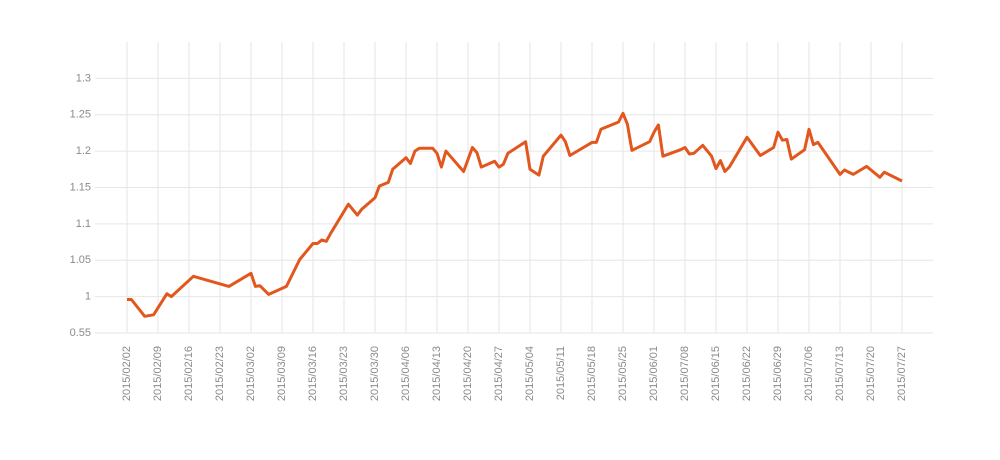  I want to click on x-tick-label: 2015/02/09, so click(158, 373).